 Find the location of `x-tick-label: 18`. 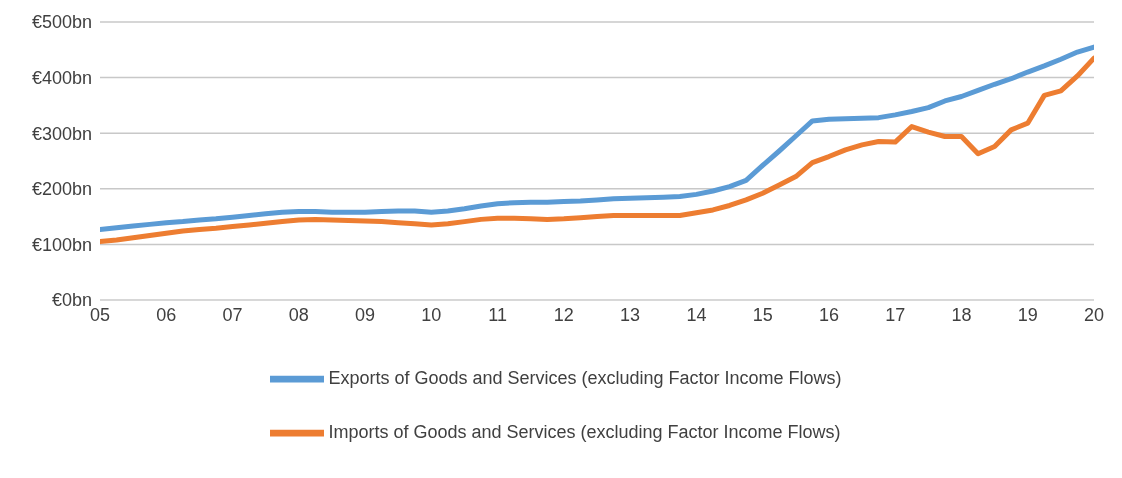

x-tick-label: 18 is located at coordinates (961, 314).